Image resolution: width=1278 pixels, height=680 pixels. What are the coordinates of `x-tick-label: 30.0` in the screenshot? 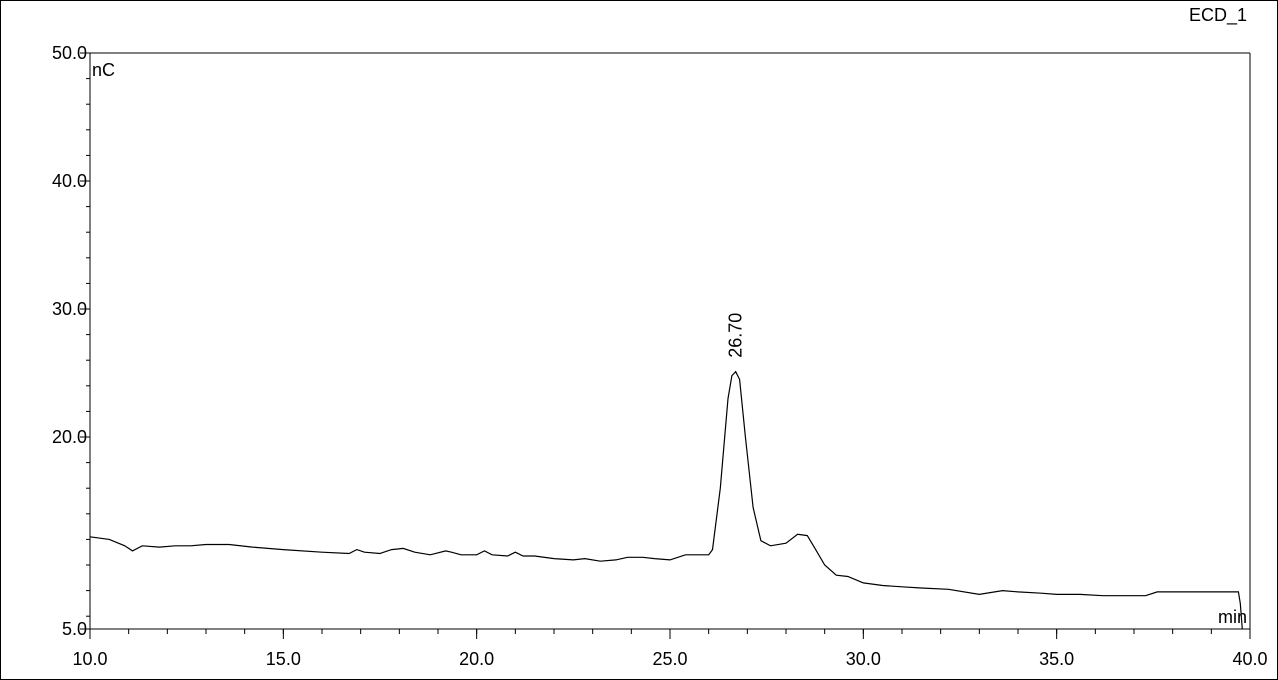 It's located at (863, 659).